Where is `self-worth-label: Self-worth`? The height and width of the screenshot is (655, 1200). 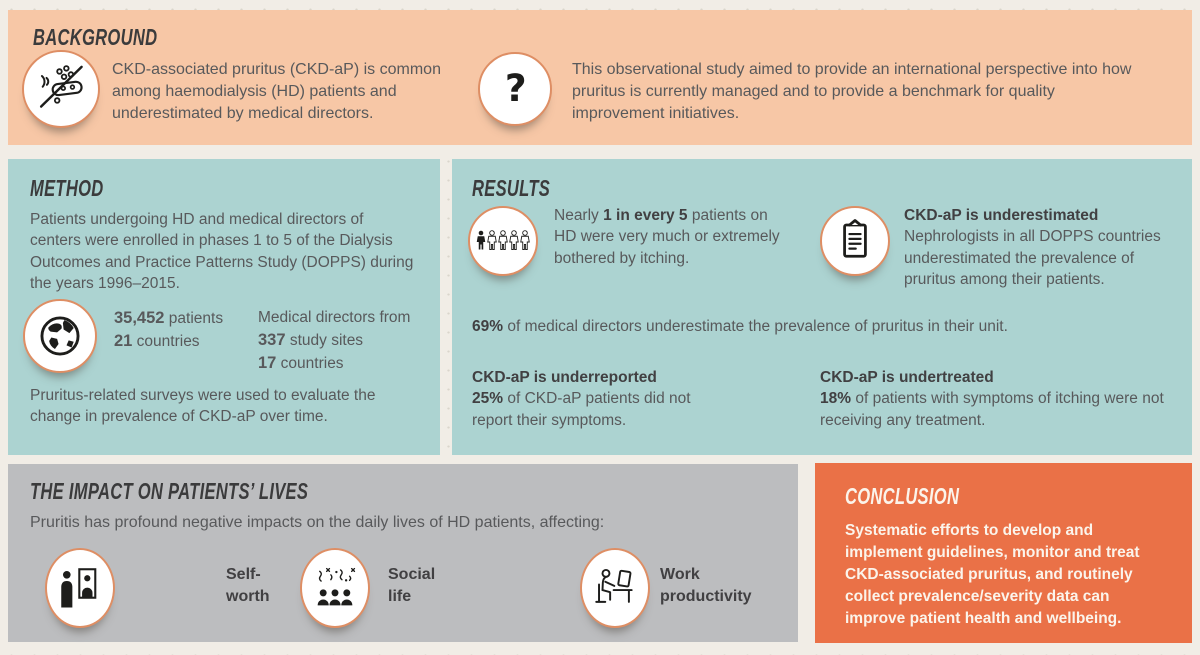
self-worth-label: Self-worth is located at coordinates (248, 586).